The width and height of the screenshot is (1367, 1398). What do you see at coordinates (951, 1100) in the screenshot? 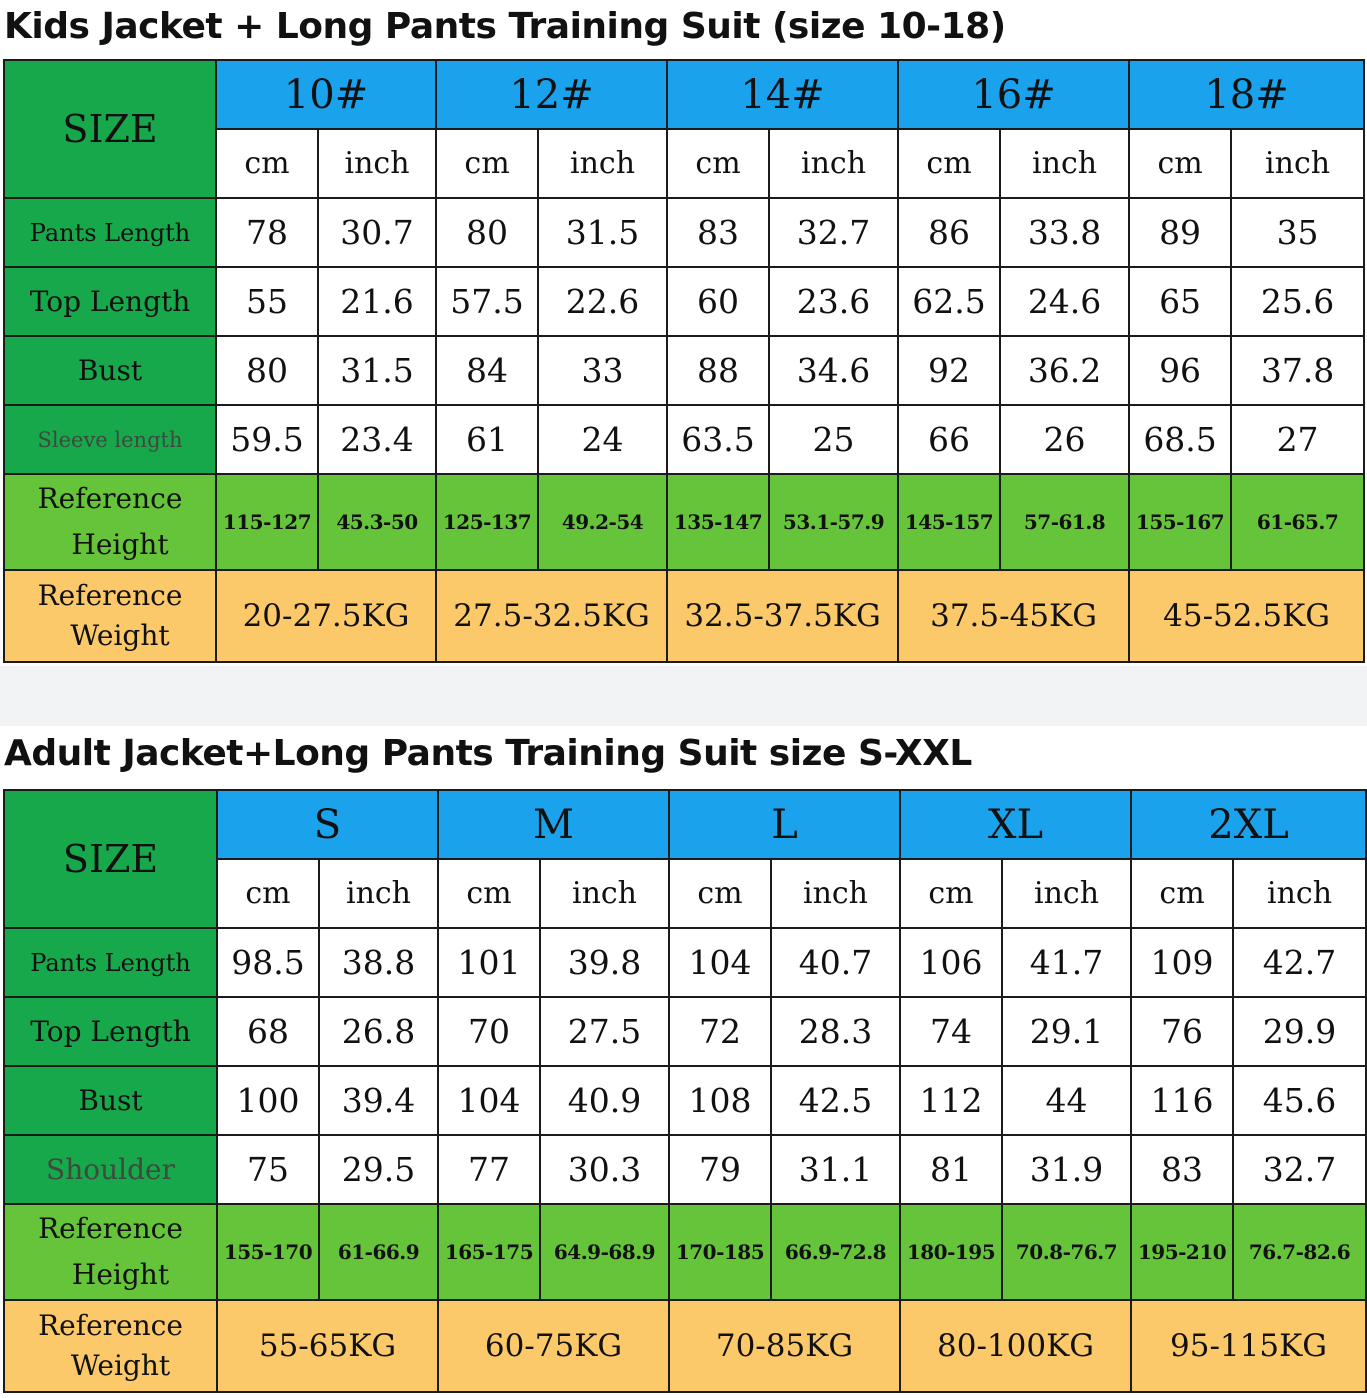
I see `cm-value: 112` at bounding box center [951, 1100].